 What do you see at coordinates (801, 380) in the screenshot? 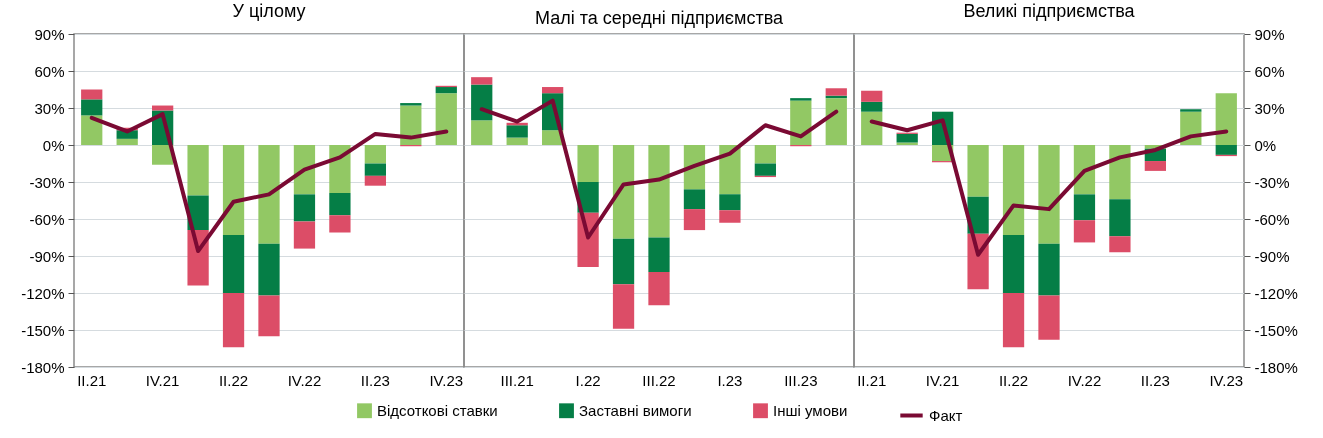
I see `x-tick-label: III.23` at bounding box center [801, 380].